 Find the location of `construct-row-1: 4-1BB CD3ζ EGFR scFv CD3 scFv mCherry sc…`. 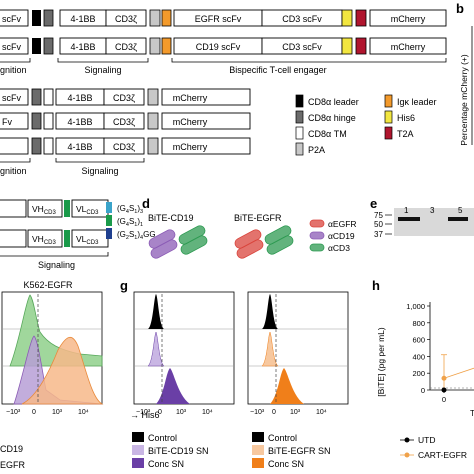

construct-row-1: 4-1BB CD3ζ EGFR scFv CD3 scFv mCherry sc… is located at coordinates (223, 18).